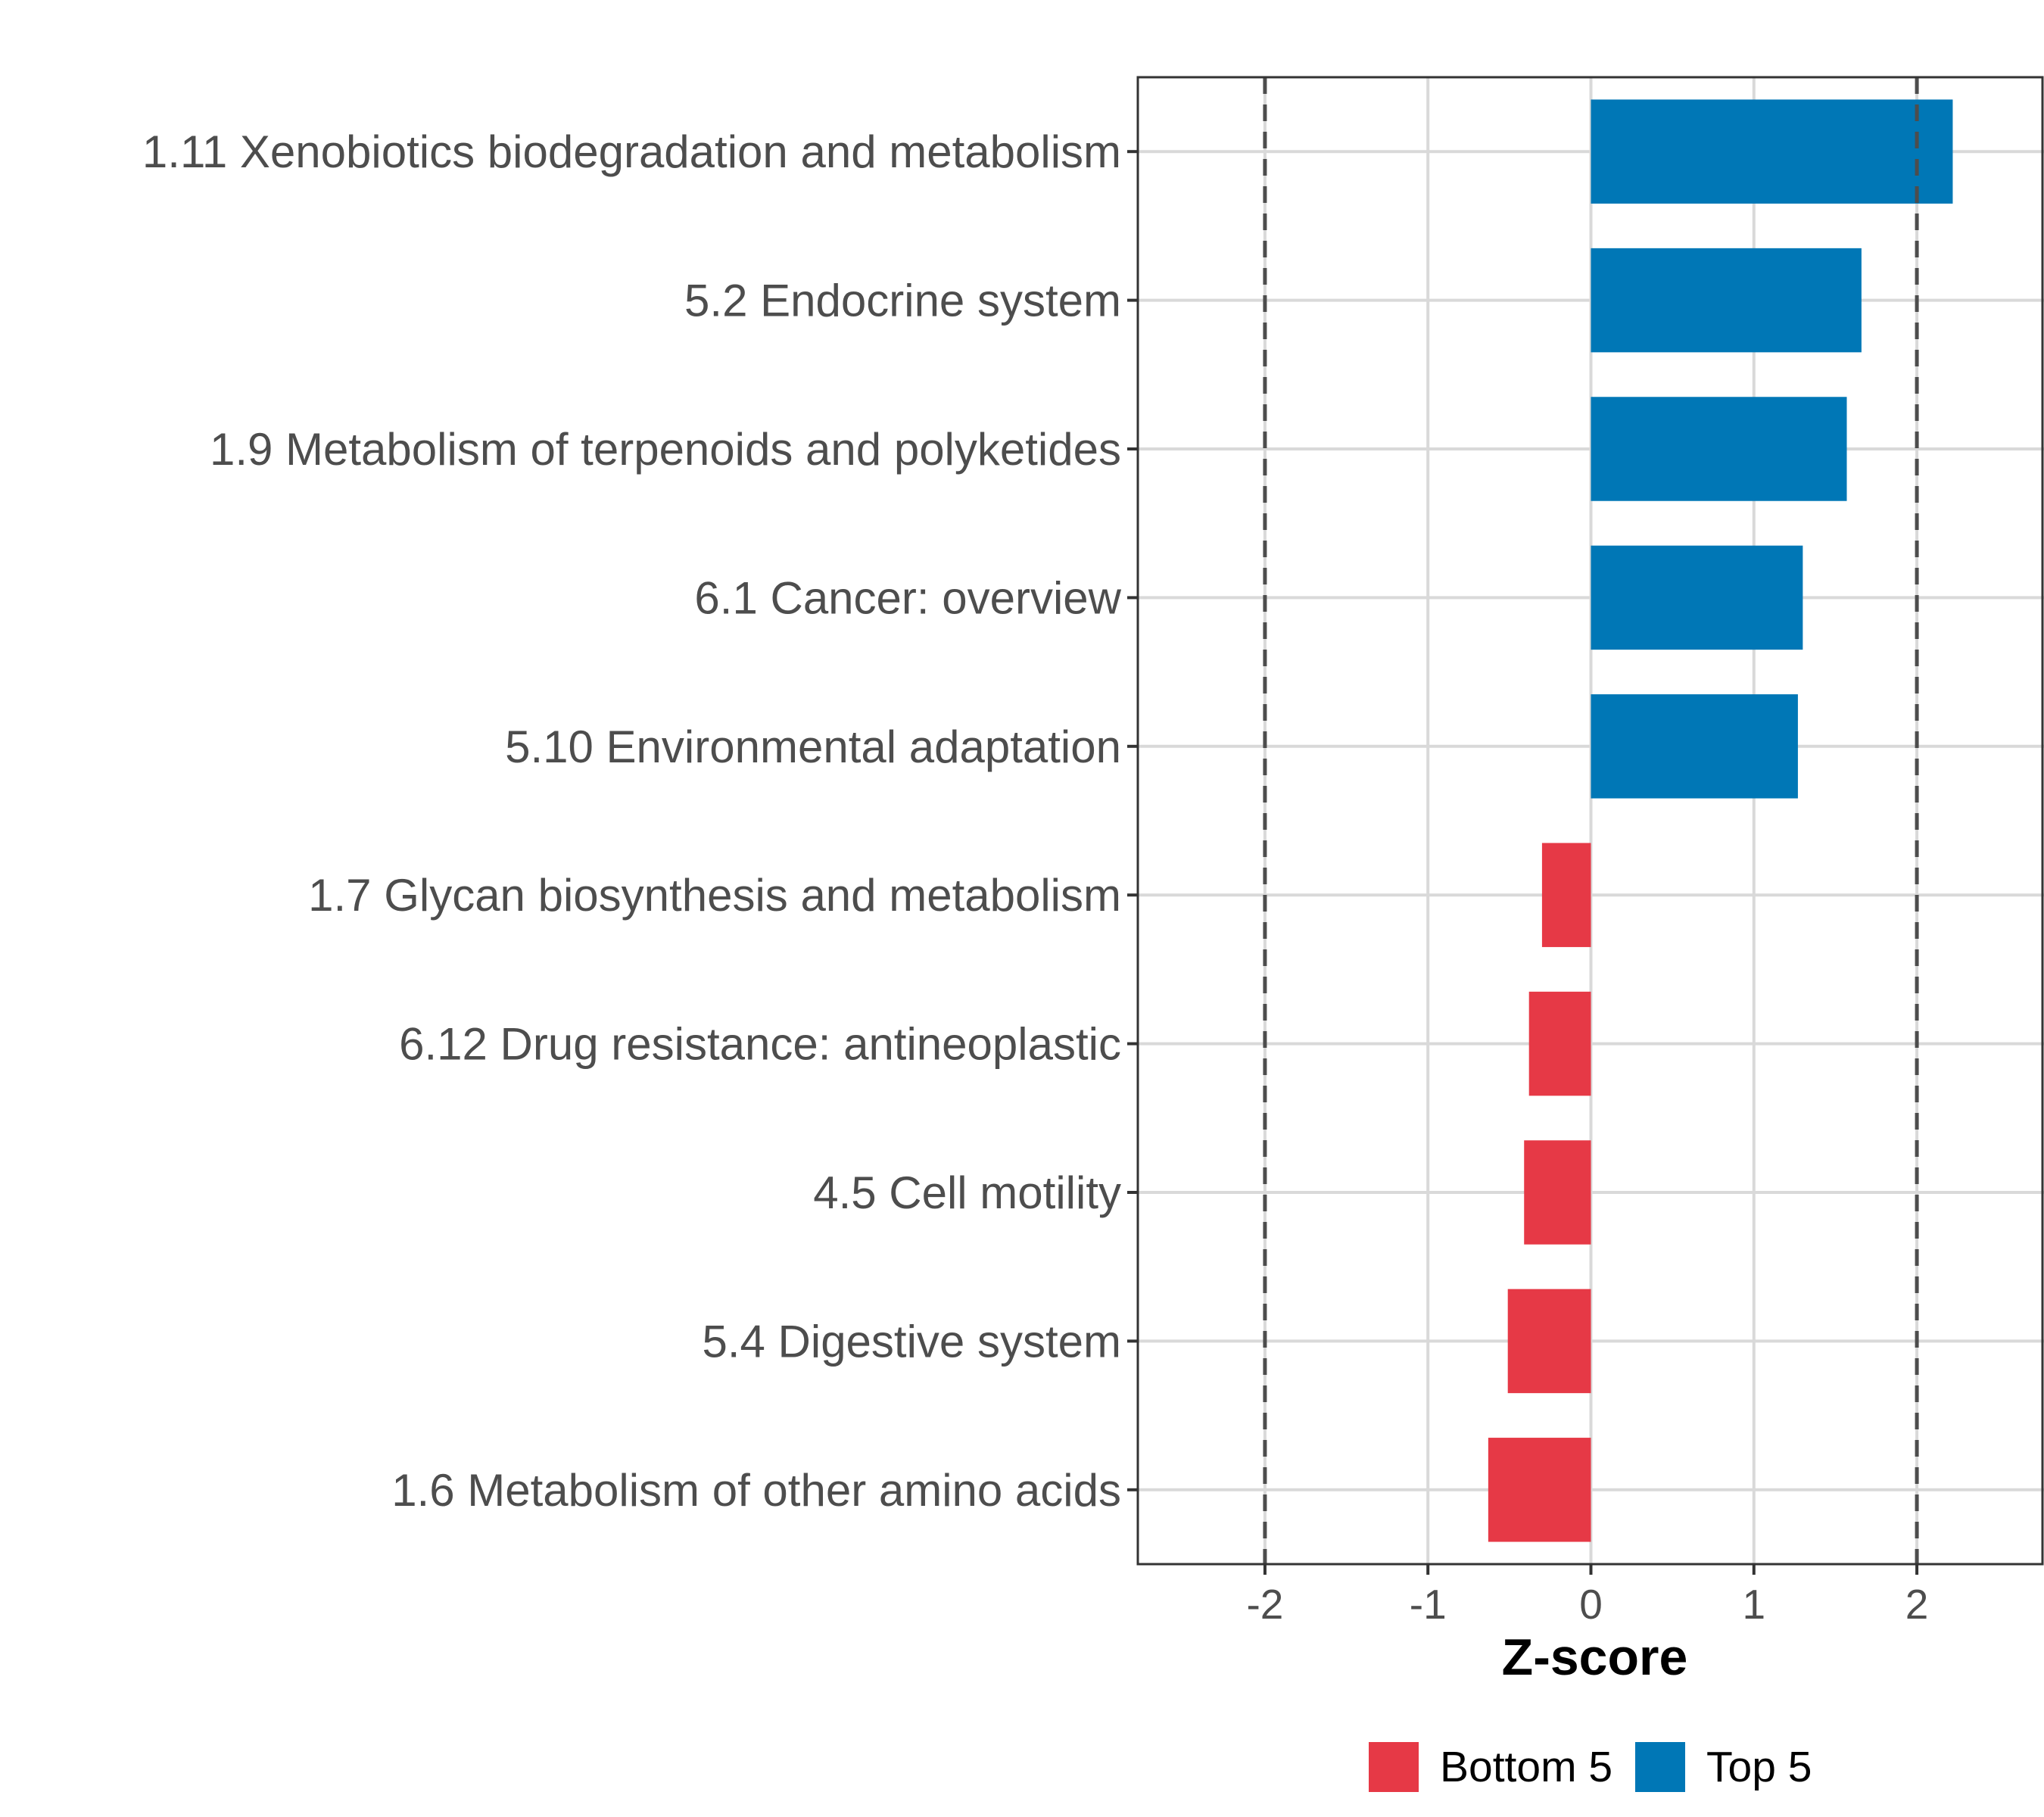  What do you see at coordinates (1759, 1767) in the screenshot?
I see `legend-label: Top 5` at bounding box center [1759, 1767].